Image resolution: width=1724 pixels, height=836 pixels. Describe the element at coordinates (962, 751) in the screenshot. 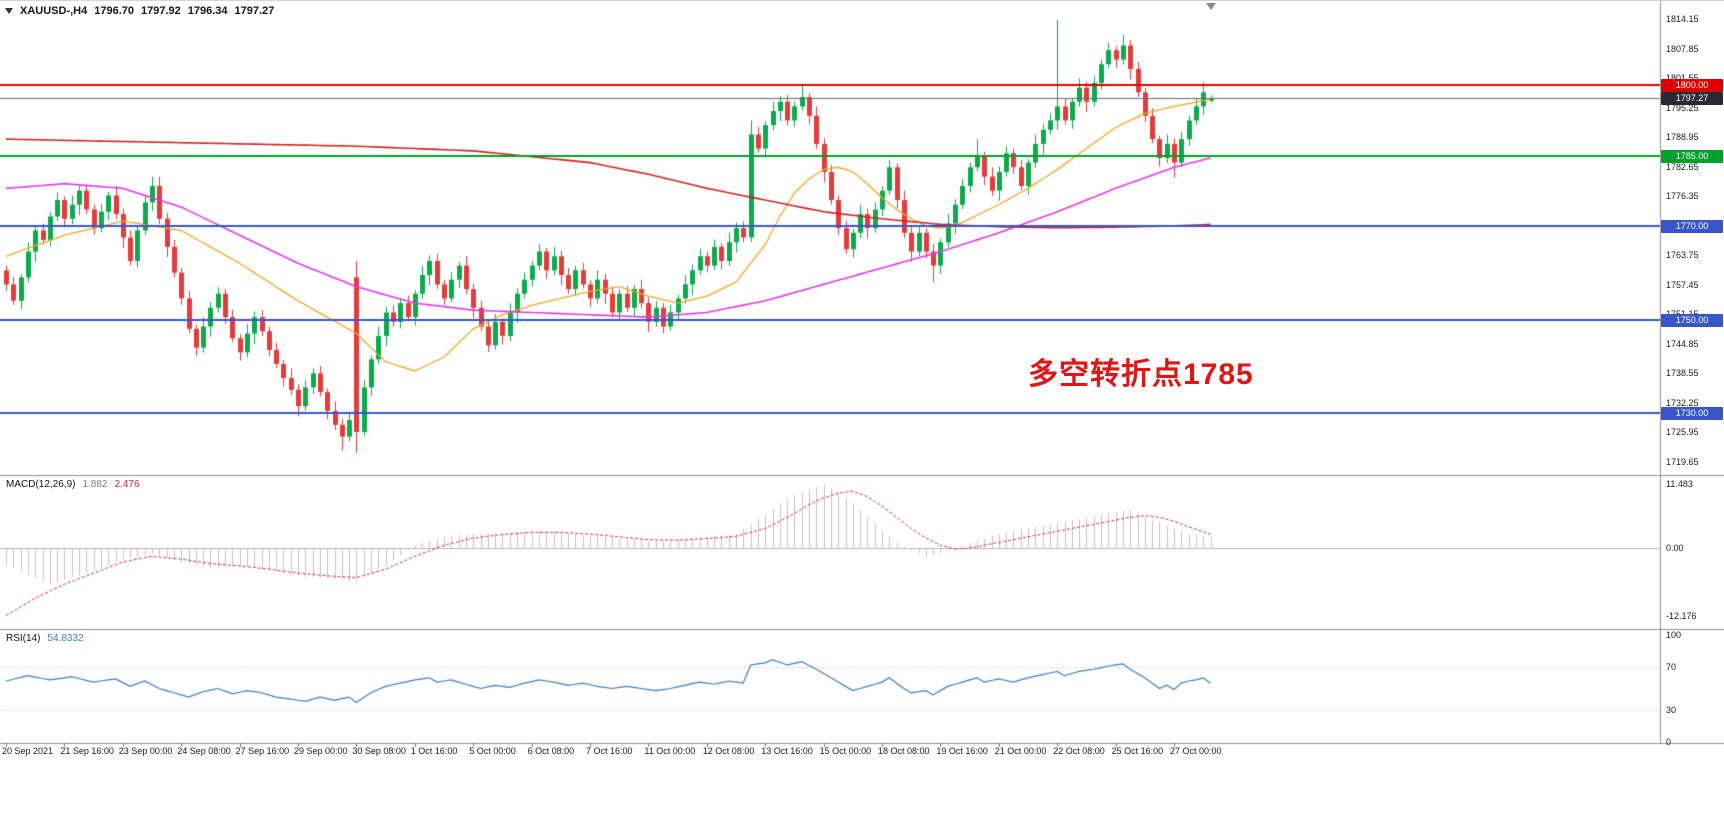

I see `time-axis-label: 19 Oct 16:00` at that location.